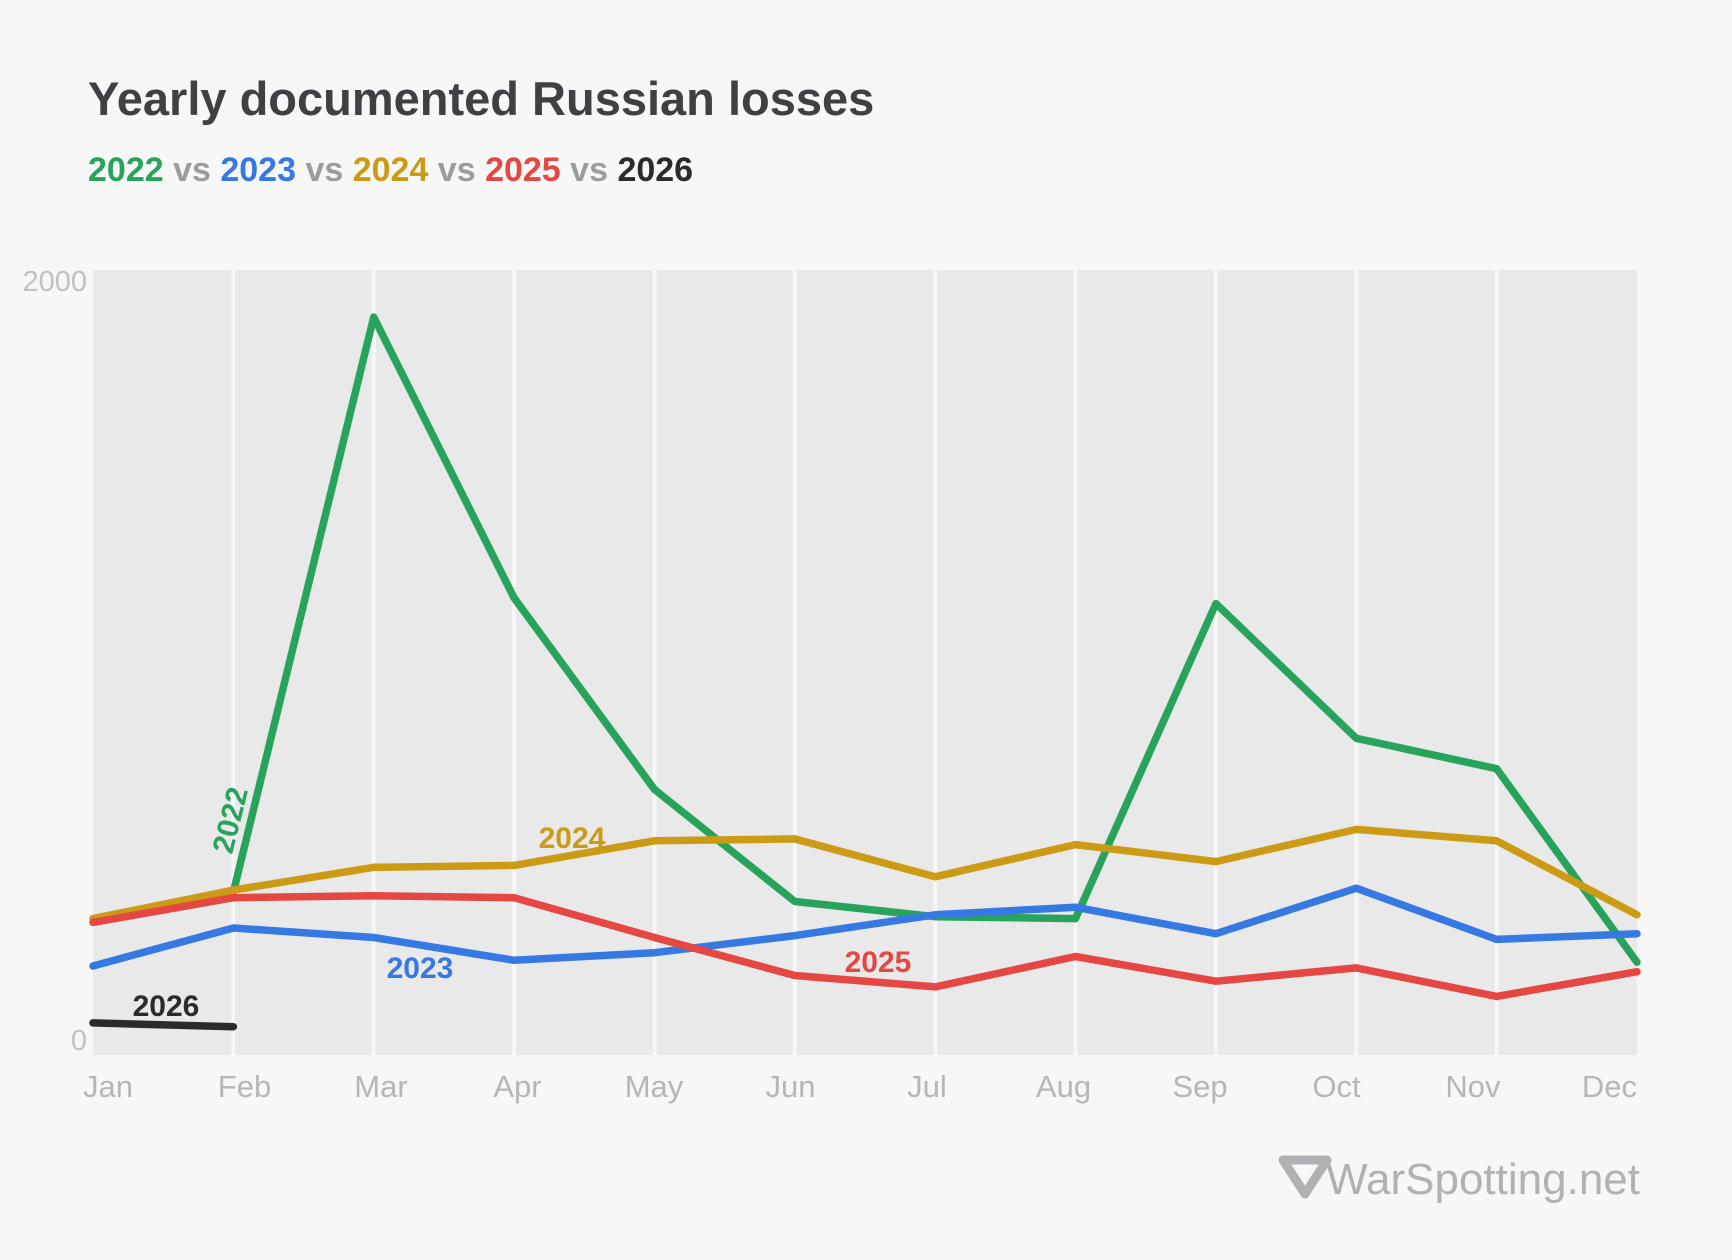  Describe the element at coordinates (791, 1086) in the screenshot. I see `x-axis-label-jun: Jun` at that location.